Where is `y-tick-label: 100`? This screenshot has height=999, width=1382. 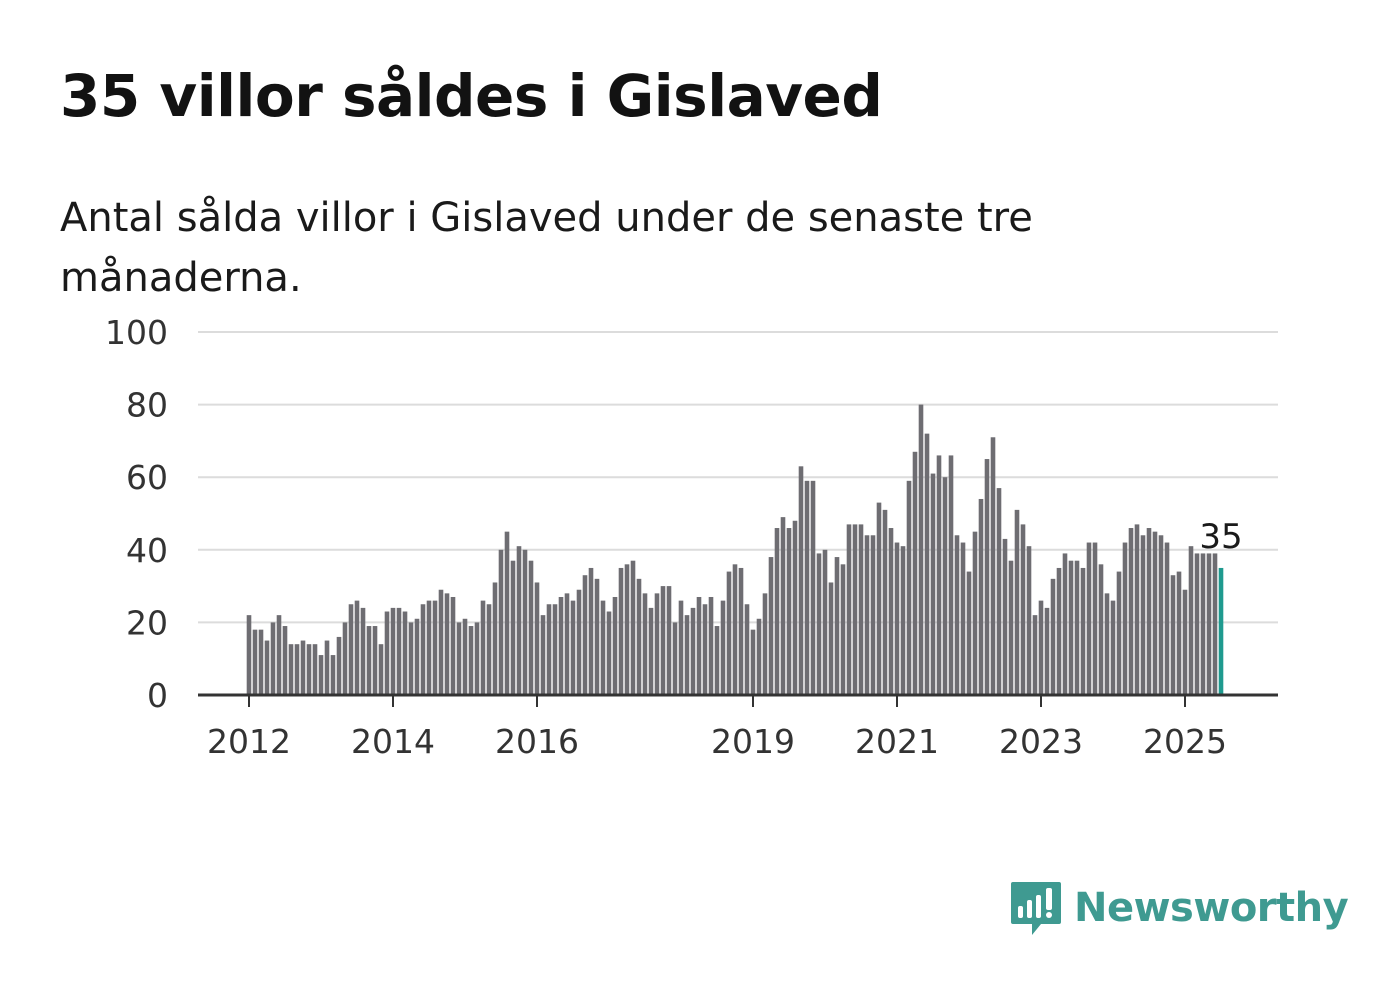
y-tick-label: 100 is located at coordinates (136, 332).